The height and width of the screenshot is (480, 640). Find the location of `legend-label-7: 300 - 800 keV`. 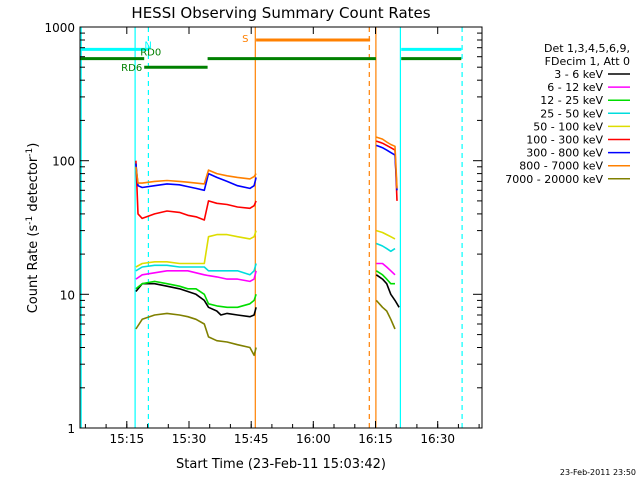

legend-label-7: 300 - 800 keV is located at coordinates (564, 153).